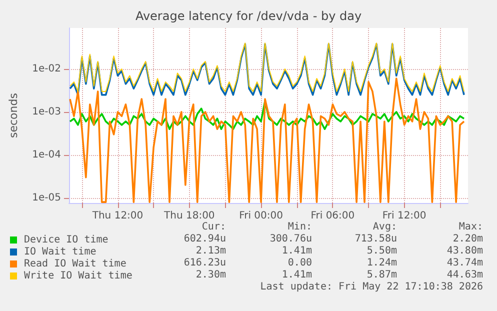 The image size is (497, 311). Describe the element at coordinates (381, 275) in the screenshot. I see `text: 5.87m` at that location.